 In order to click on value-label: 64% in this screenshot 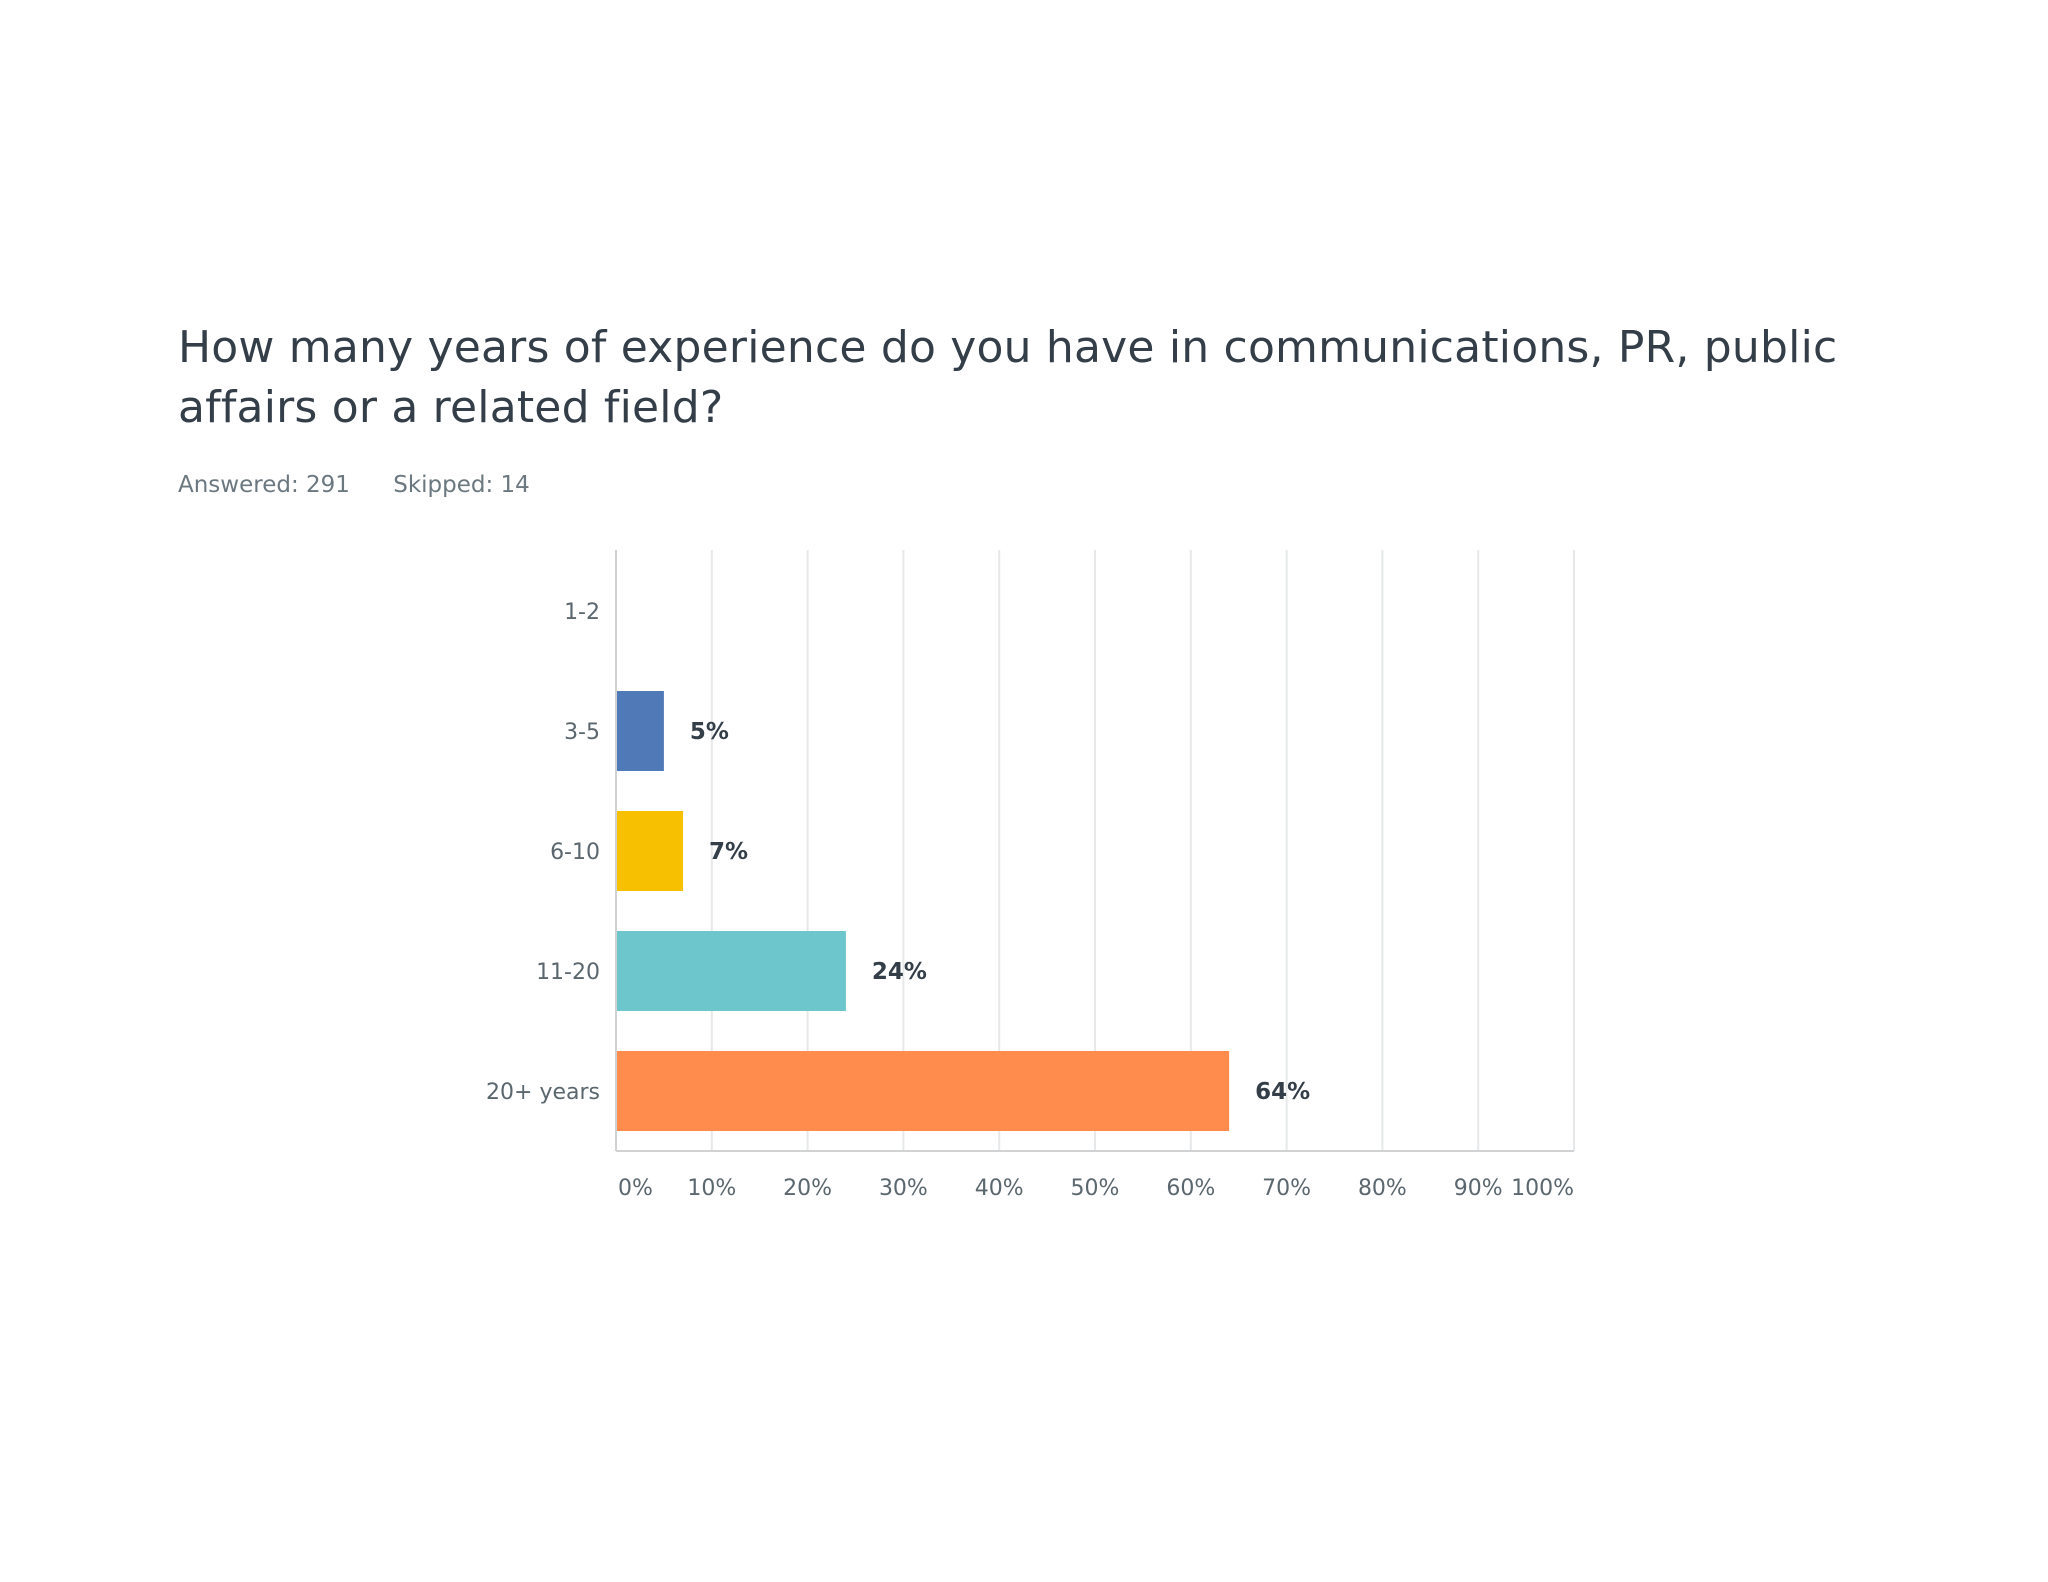, I will do `click(1282, 1092)`.